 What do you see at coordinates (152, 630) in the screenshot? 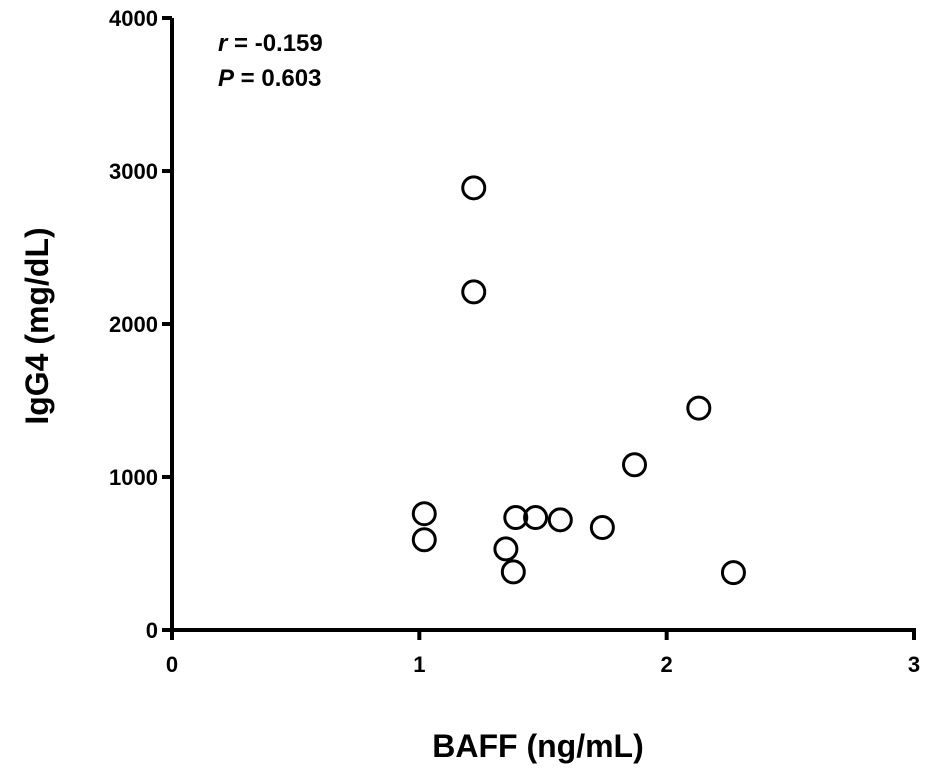
I see `y-tick-label: 0` at bounding box center [152, 630].